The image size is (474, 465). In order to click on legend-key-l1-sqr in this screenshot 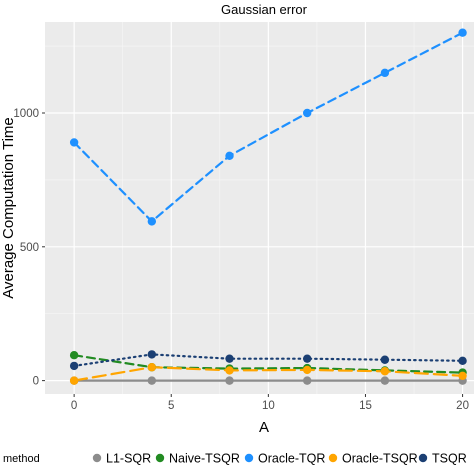, I will do `click(97, 458)`.